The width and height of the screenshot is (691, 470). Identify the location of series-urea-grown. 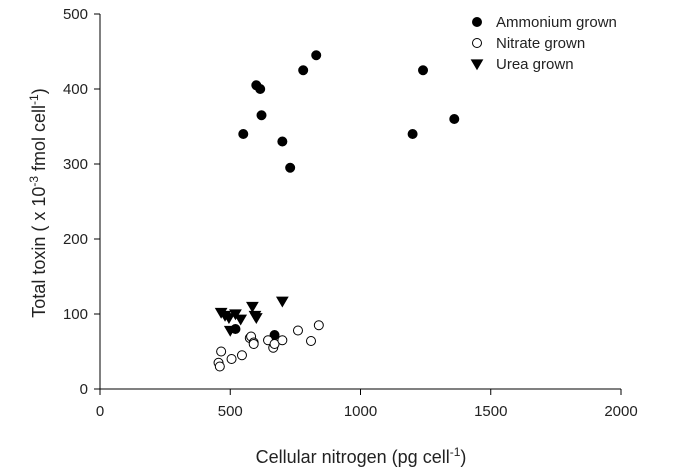
(251, 316).